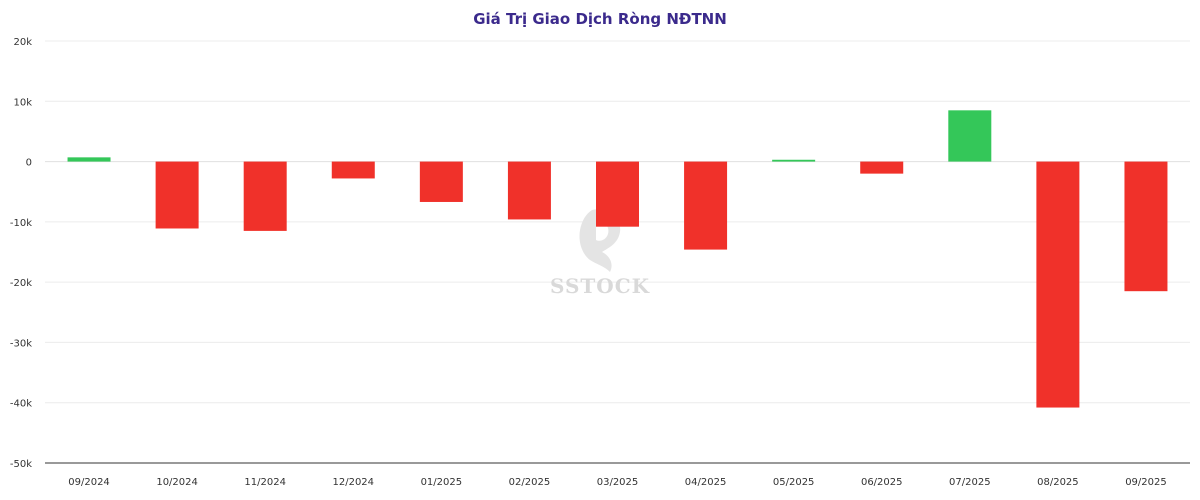  What do you see at coordinates (1058, 482) in the screenshot?
I see `x-tick-label: 08/2025` at bounding box center [1058, 482].